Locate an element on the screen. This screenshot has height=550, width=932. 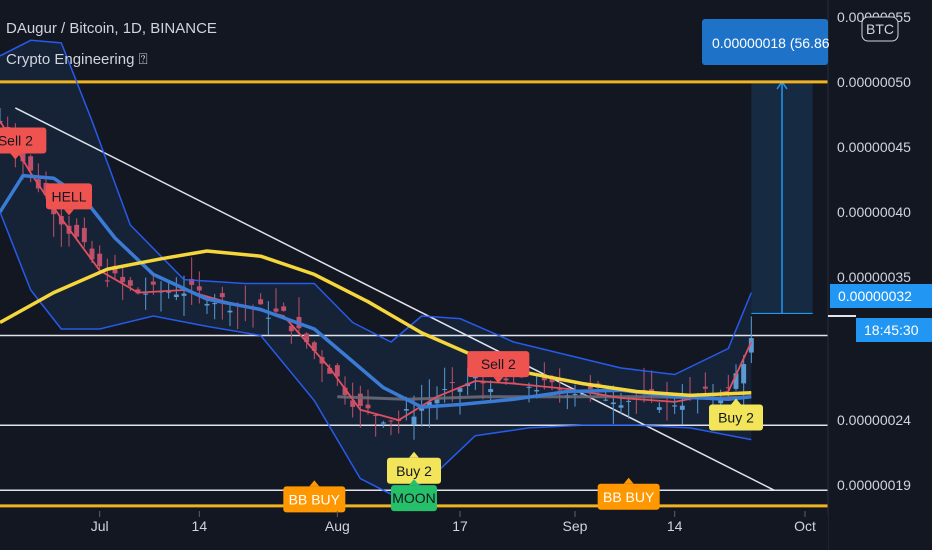
countdown-text: 18:45:30 is located at coordinates (891, 330).